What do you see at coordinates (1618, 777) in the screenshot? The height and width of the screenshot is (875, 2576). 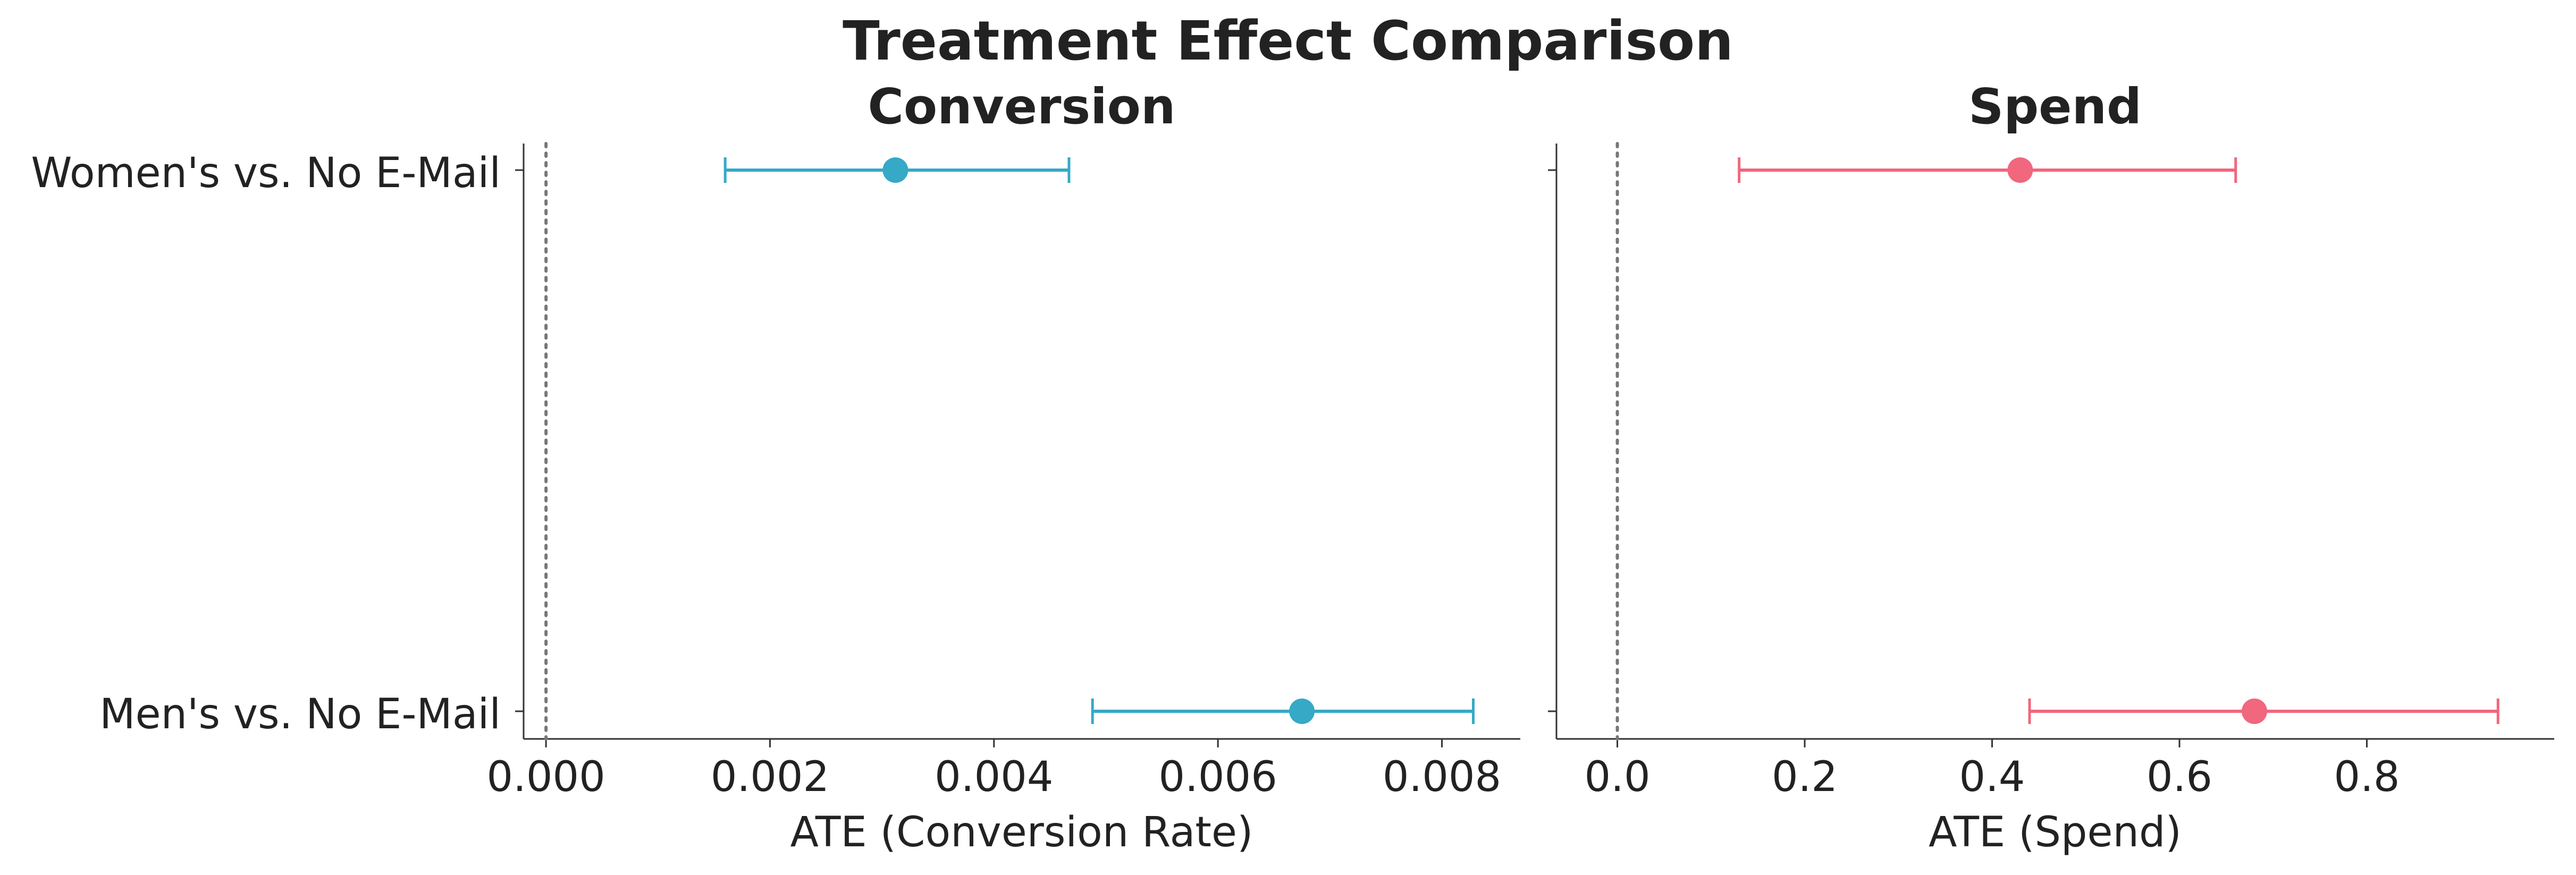 I see `spend-x-tick-label-0: 0.0` at bounding box center [1618, 777].